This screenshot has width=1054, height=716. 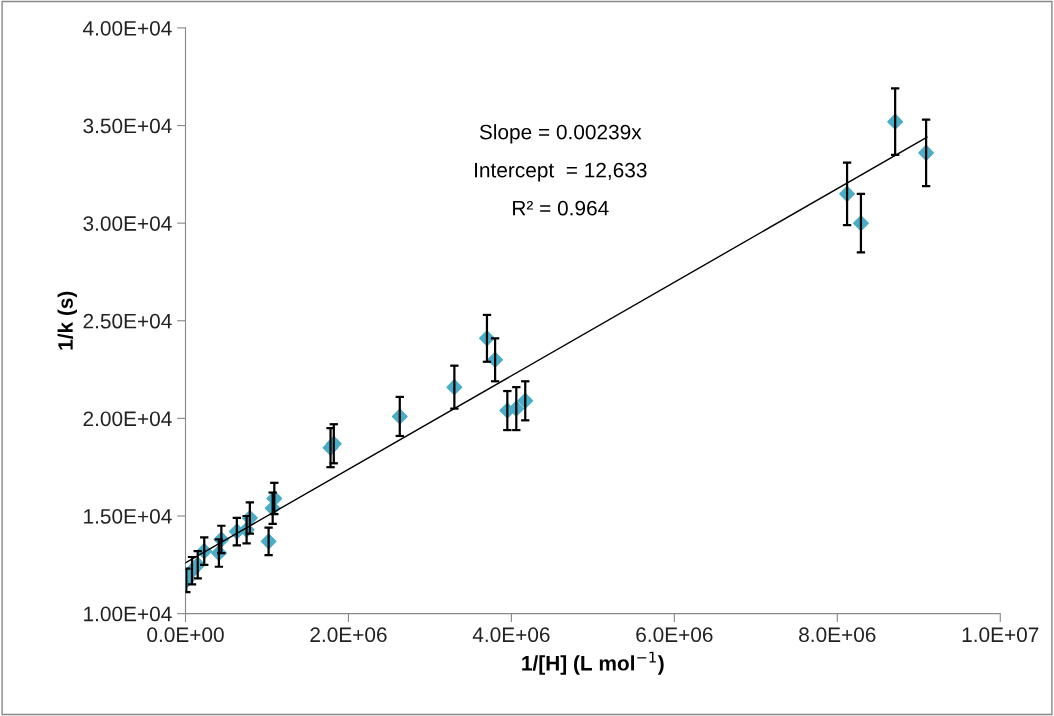 What do you see at coordinates (348, 635) in the screenshot?
I see `x-tick-label: 2.0E+06` at bounding box center [348, 635].